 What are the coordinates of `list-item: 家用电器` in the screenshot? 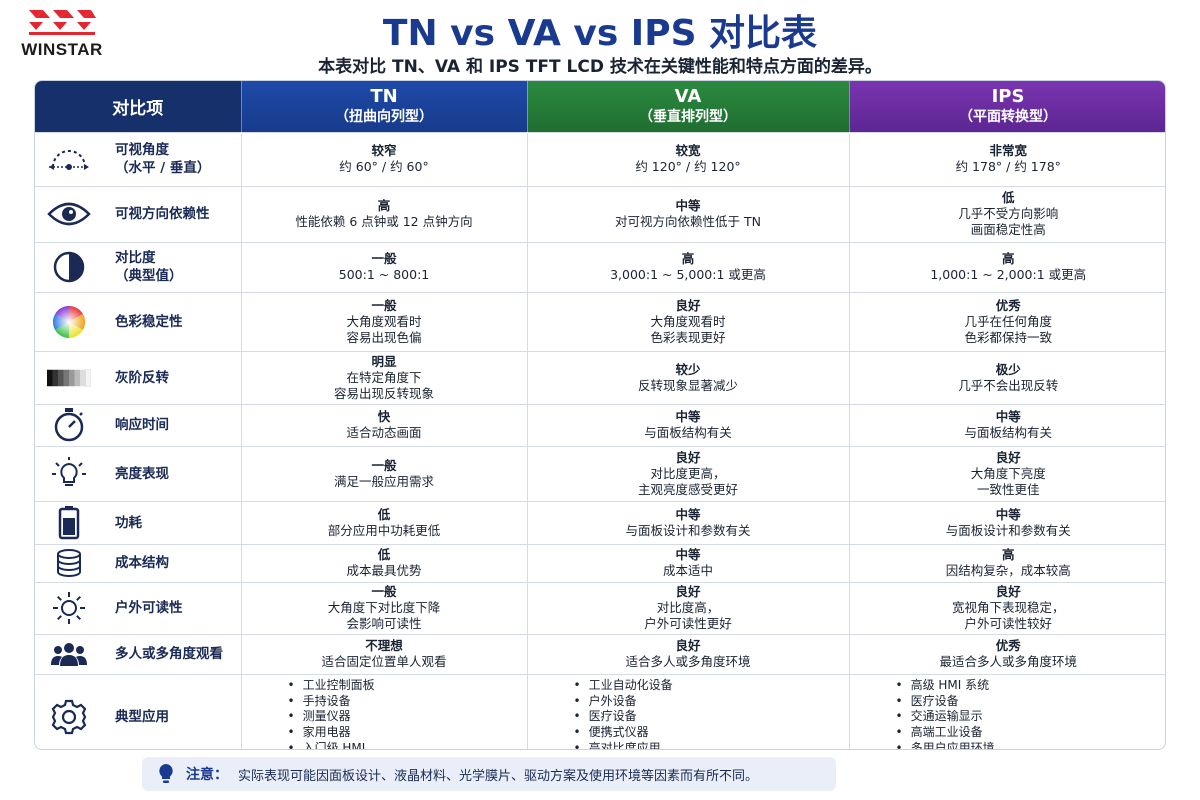 It's located at (407, 733).